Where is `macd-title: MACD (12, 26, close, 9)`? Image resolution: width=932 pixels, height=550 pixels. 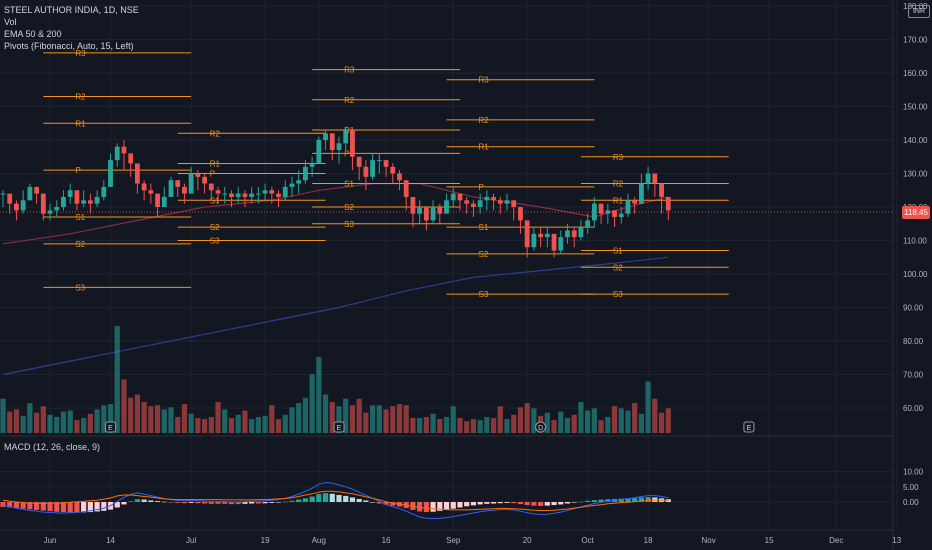
macd-title: MACD (12, 26, close, 9) is located at coordinates (52, 447).